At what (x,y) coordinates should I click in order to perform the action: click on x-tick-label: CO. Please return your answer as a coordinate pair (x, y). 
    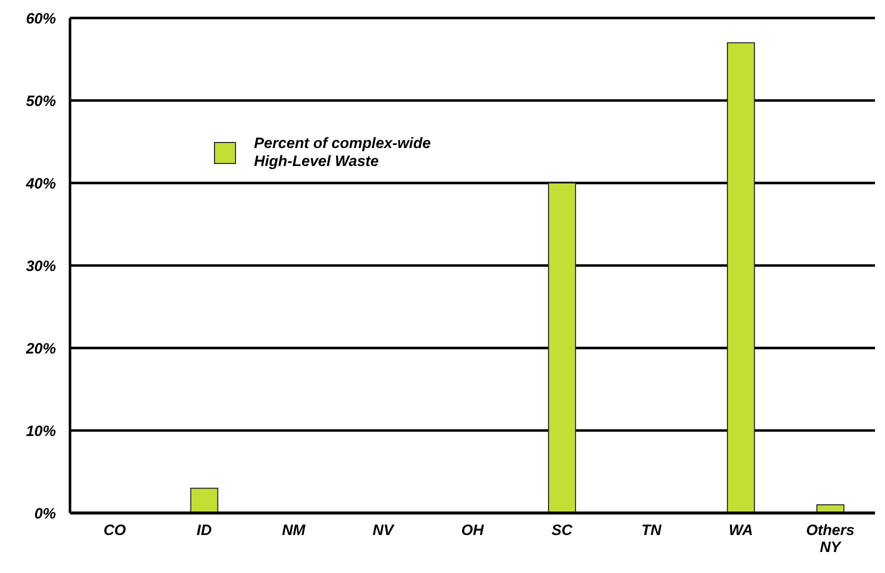
    Looking at the image, I should click on (114, 530).